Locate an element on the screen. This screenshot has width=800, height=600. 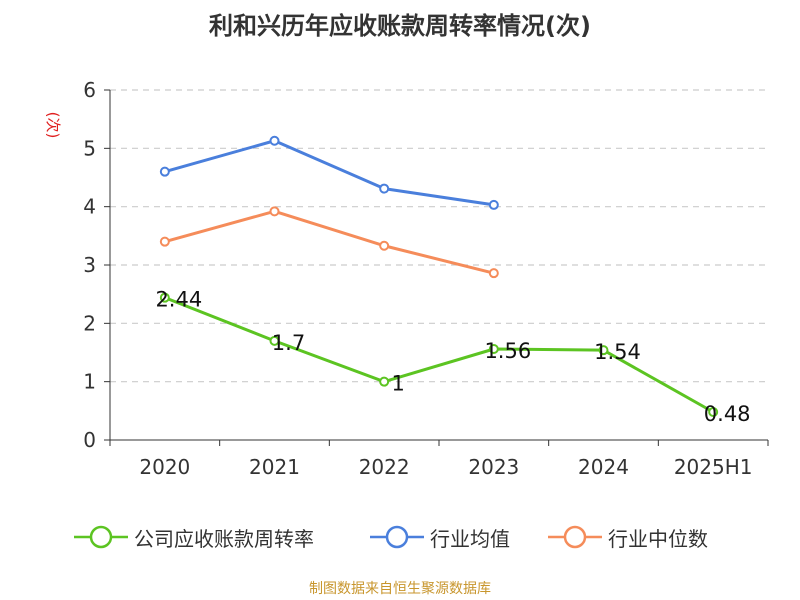
data-label: 1.56 is located at coordinates (507, 351).